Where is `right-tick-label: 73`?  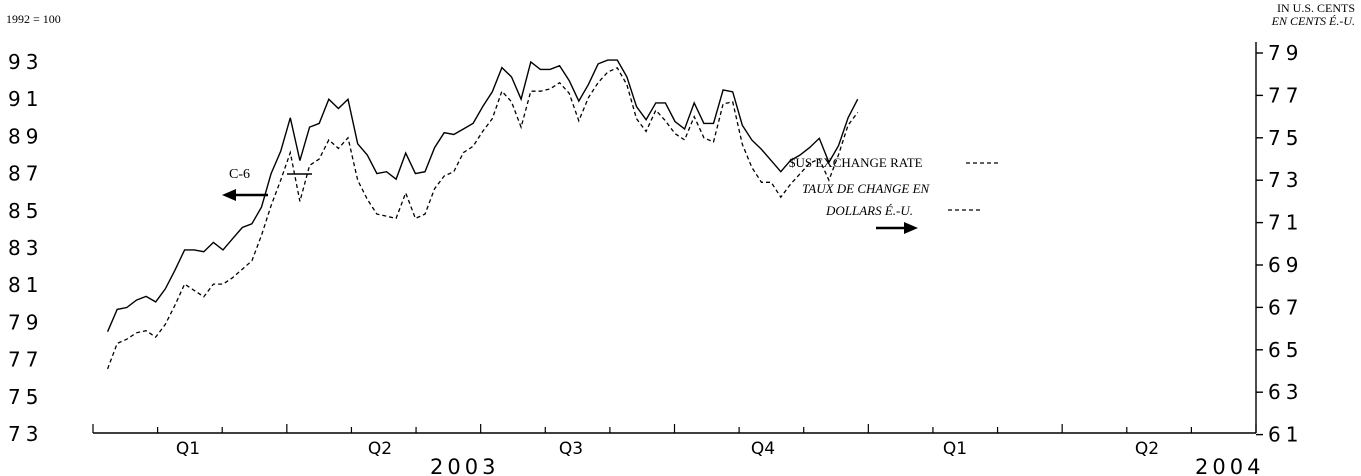
right-tick-label: 73 is located at coordinates (1285, 180).